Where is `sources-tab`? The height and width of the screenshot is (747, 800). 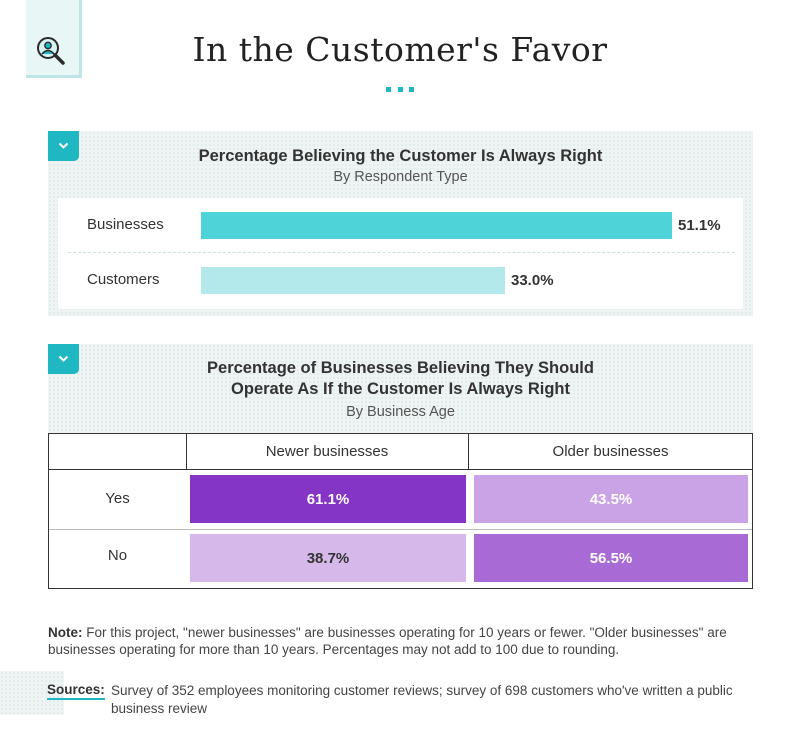 sources-tab is located at coordinates (32, 693).